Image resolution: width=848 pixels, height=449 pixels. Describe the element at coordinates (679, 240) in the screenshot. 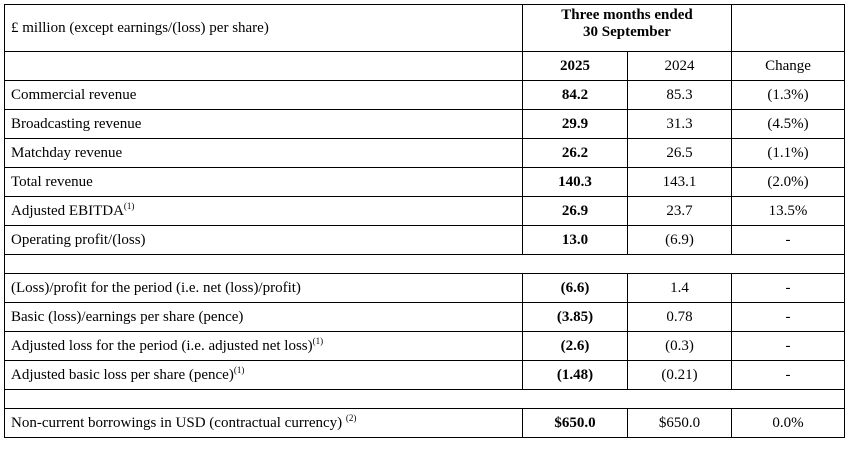

I see `value-prior: (6.9)` at that location.